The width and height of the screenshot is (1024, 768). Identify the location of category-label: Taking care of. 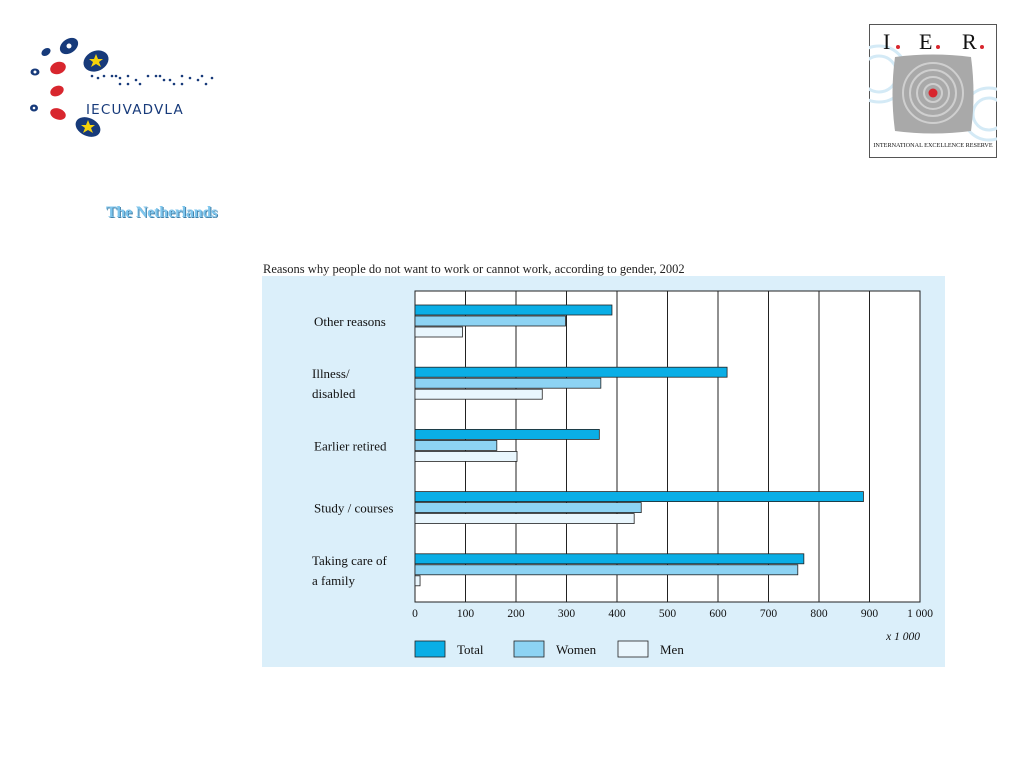
(350, 560).